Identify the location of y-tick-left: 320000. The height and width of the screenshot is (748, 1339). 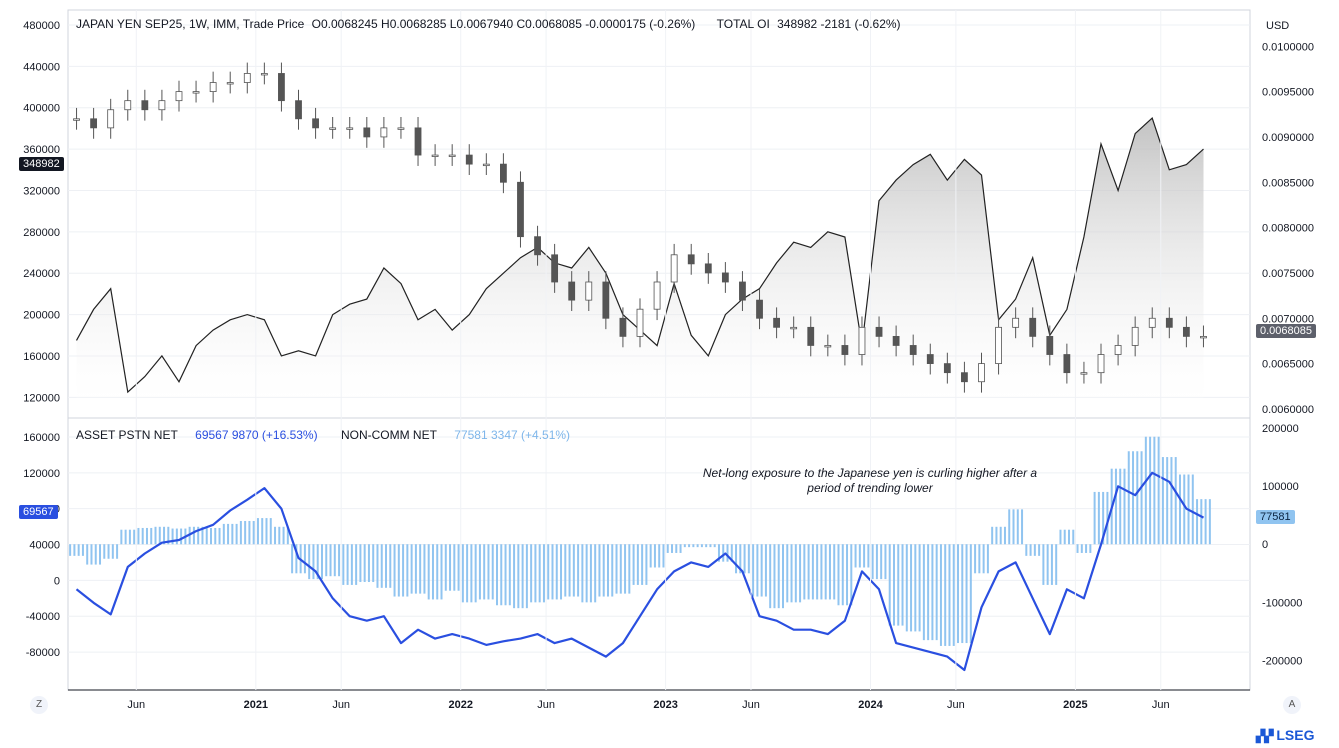
(41, 191).